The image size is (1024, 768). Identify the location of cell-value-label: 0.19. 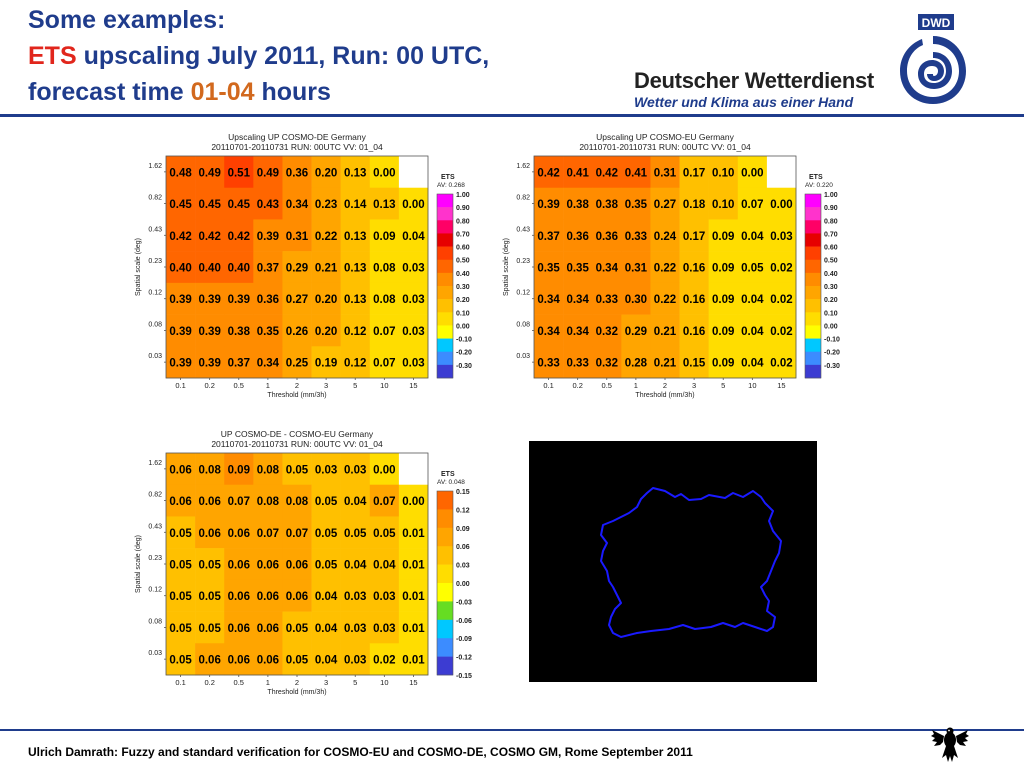
(326, 364).